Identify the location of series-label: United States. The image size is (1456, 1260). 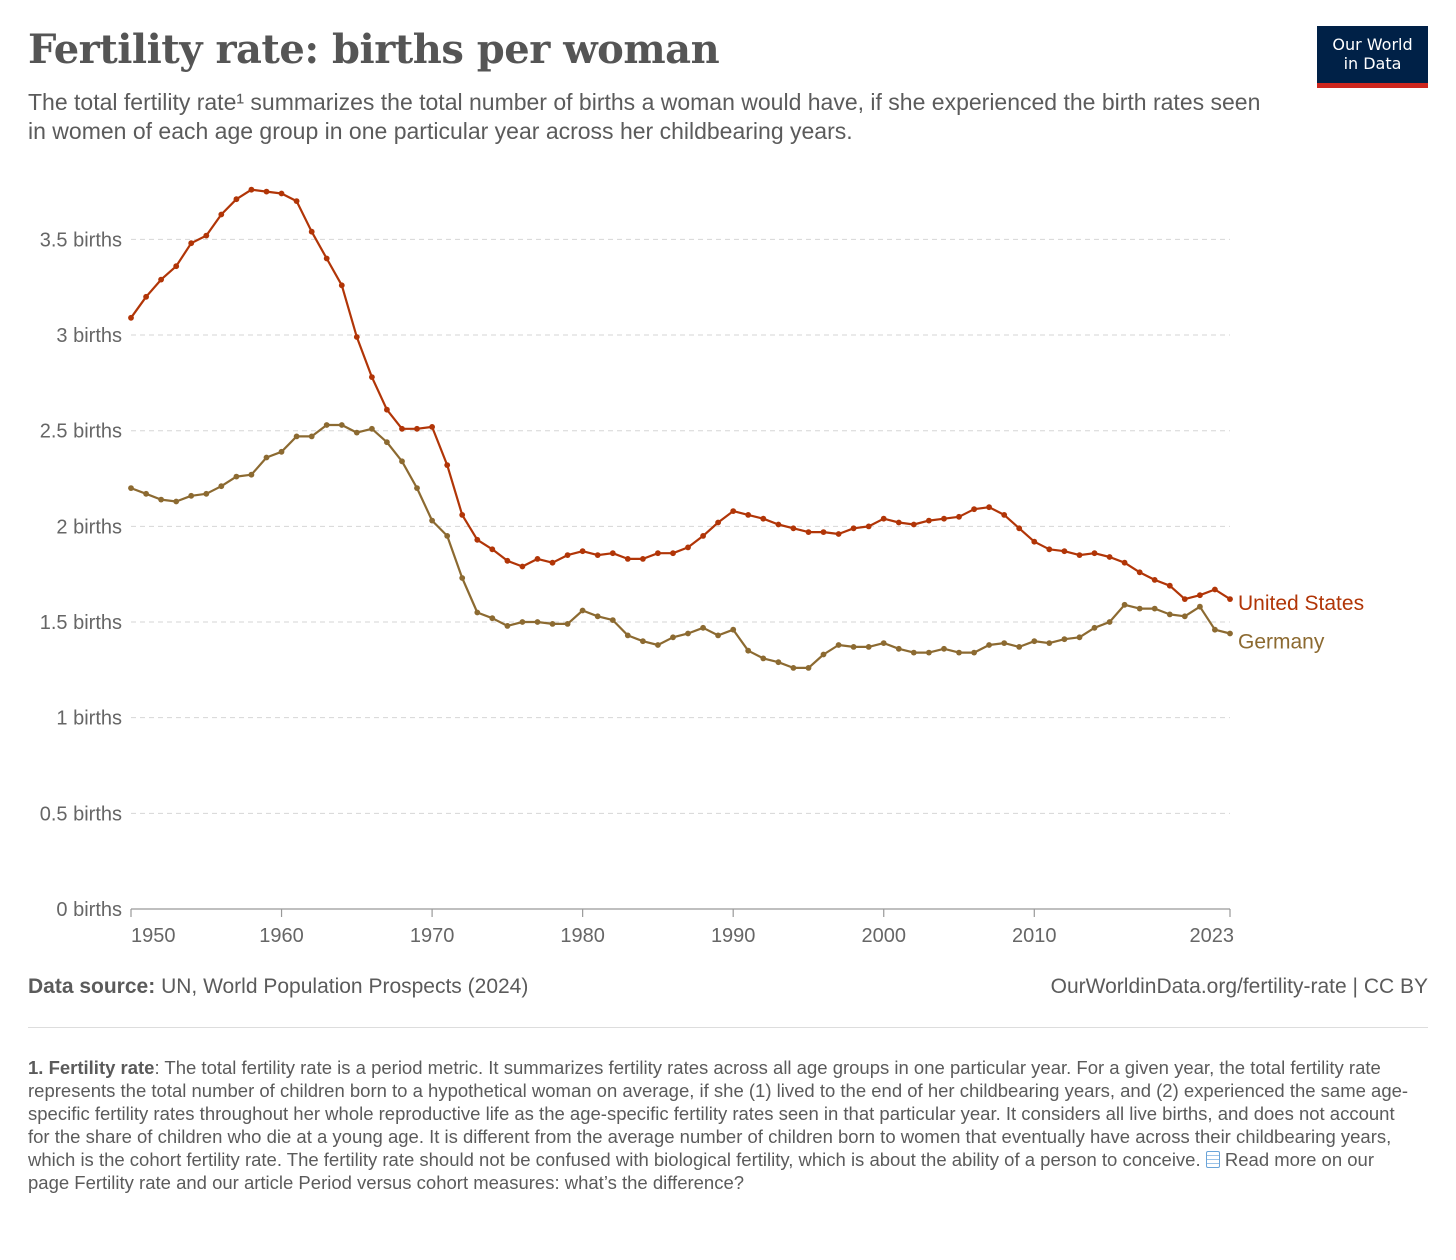
(1301, 603).